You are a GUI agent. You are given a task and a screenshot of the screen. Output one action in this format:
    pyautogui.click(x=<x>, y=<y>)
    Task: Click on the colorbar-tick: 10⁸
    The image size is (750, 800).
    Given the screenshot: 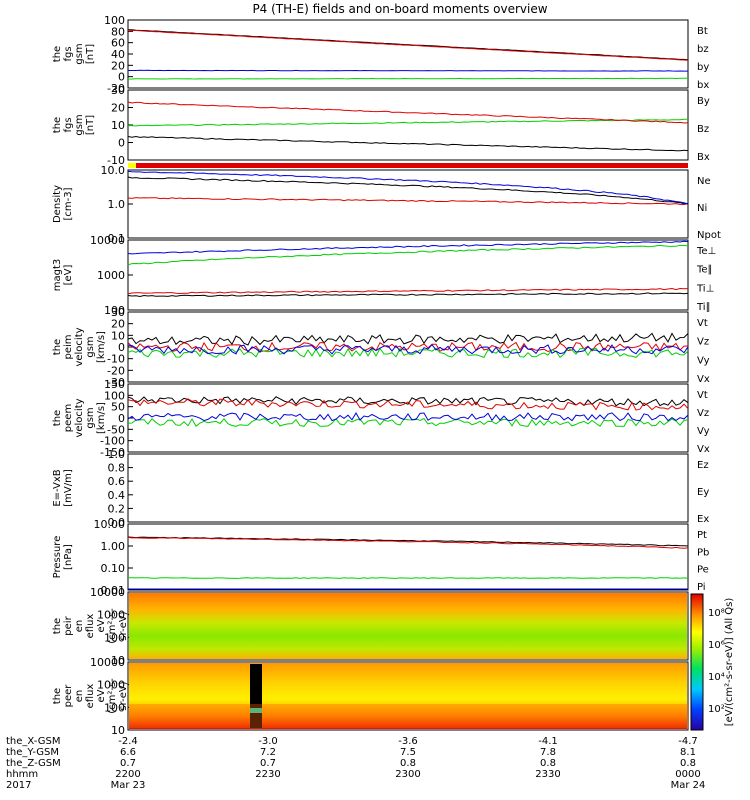 What is the action you would take?
    pyautogui.click(x=716, y=613)
    